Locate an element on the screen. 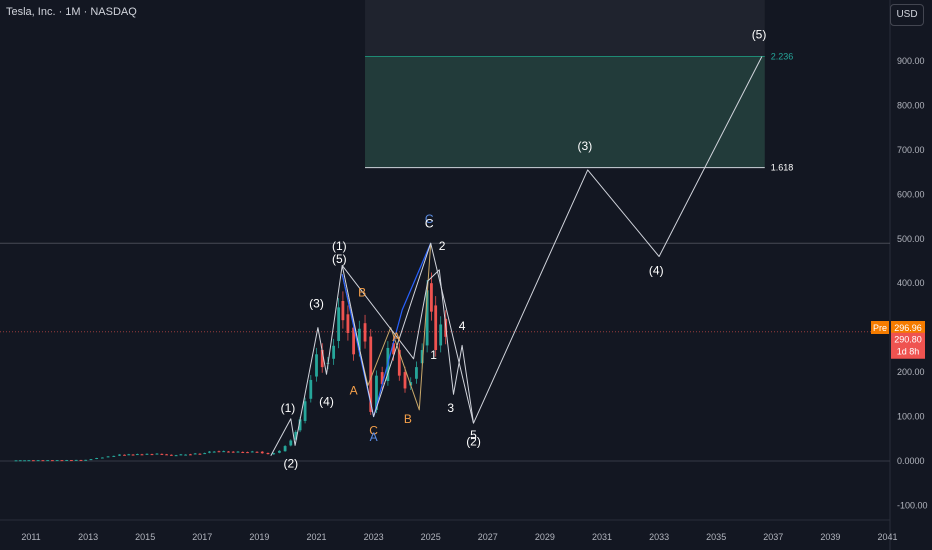  y-tick-label: 700.00 is located at coordinates (911, 150).